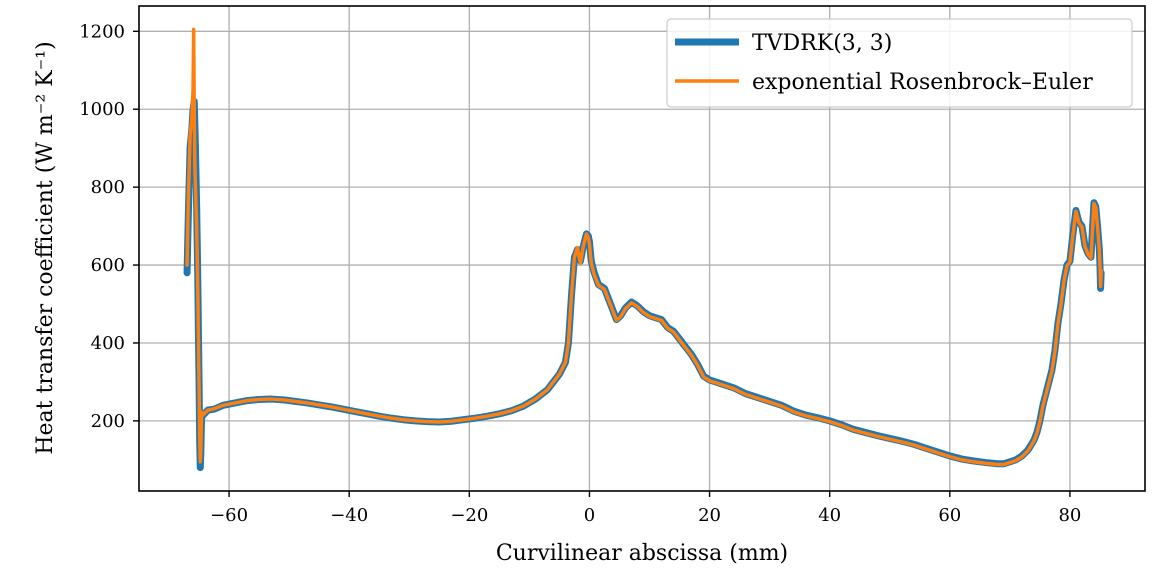  What do you see at coordinates (949, 515) in the screenshot?
I see `x-tick-label: 60` at bounding box center [949, 515].